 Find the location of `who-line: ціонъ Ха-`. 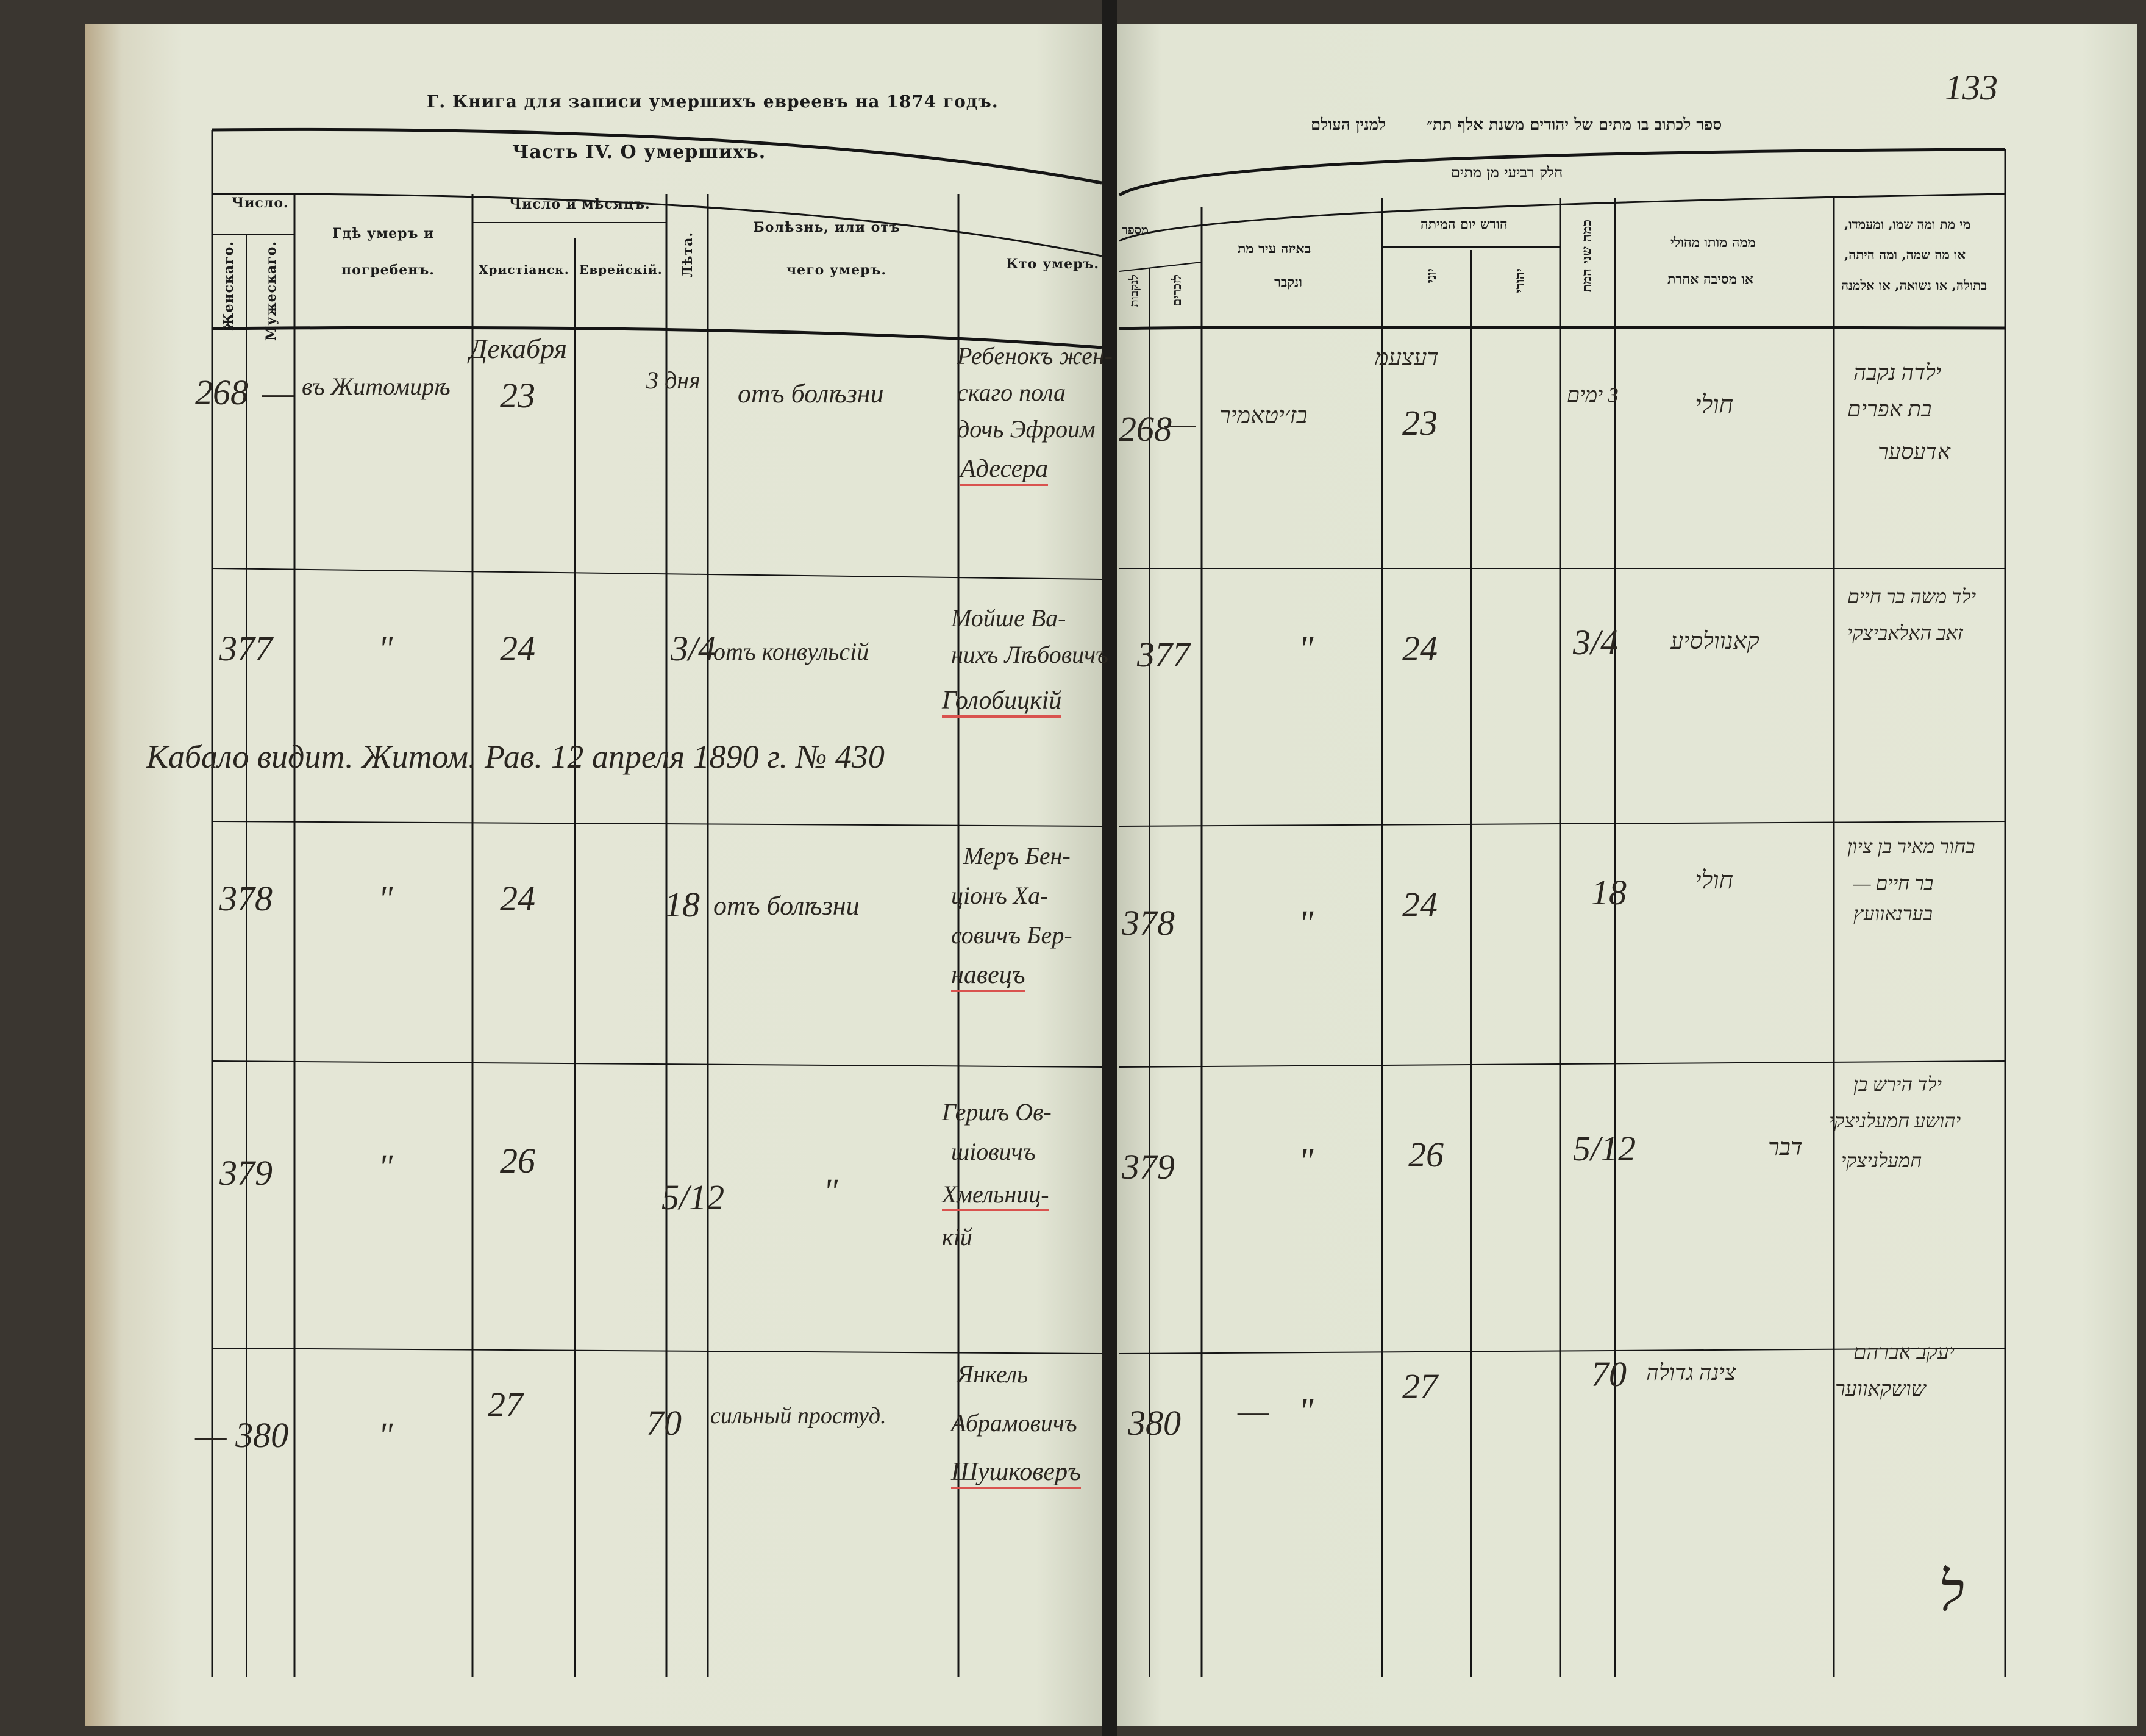

who-line: ціонъ Ха- is located at coordinates (1000, 895).